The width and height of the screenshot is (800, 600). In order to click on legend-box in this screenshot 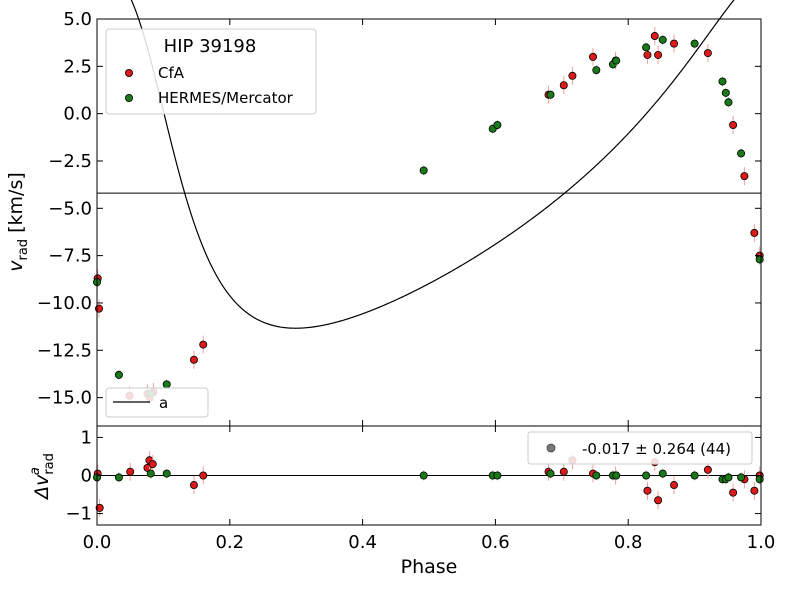, I will do `click(211, 71)`.